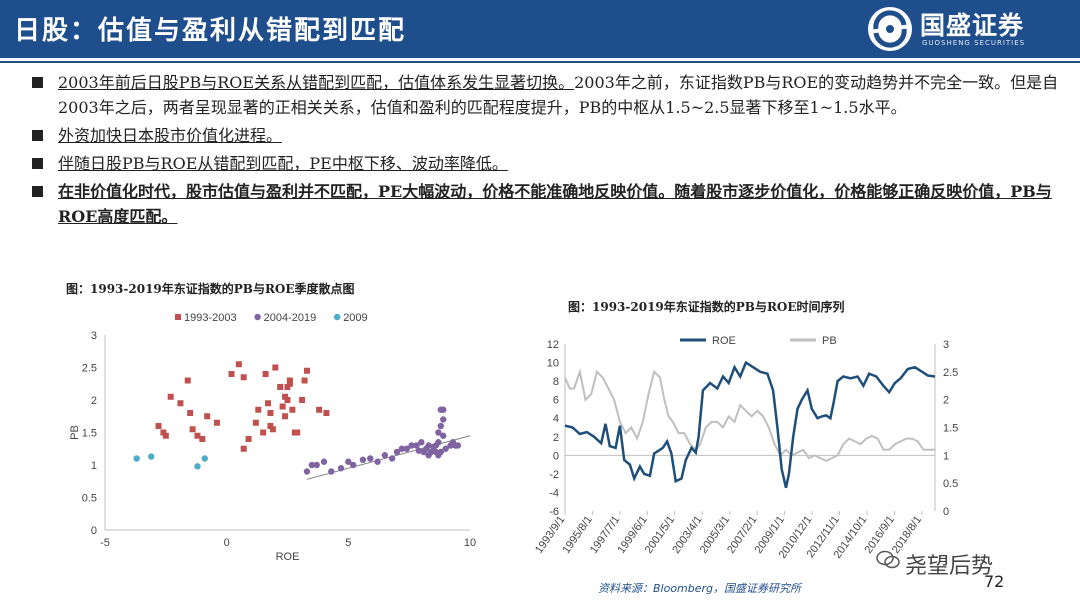 The width and height of the screenshot is (1080, 608). Describe the element at coordinates (554, 475) in the screenshot. I see `left-tick-label: -2` at that location.